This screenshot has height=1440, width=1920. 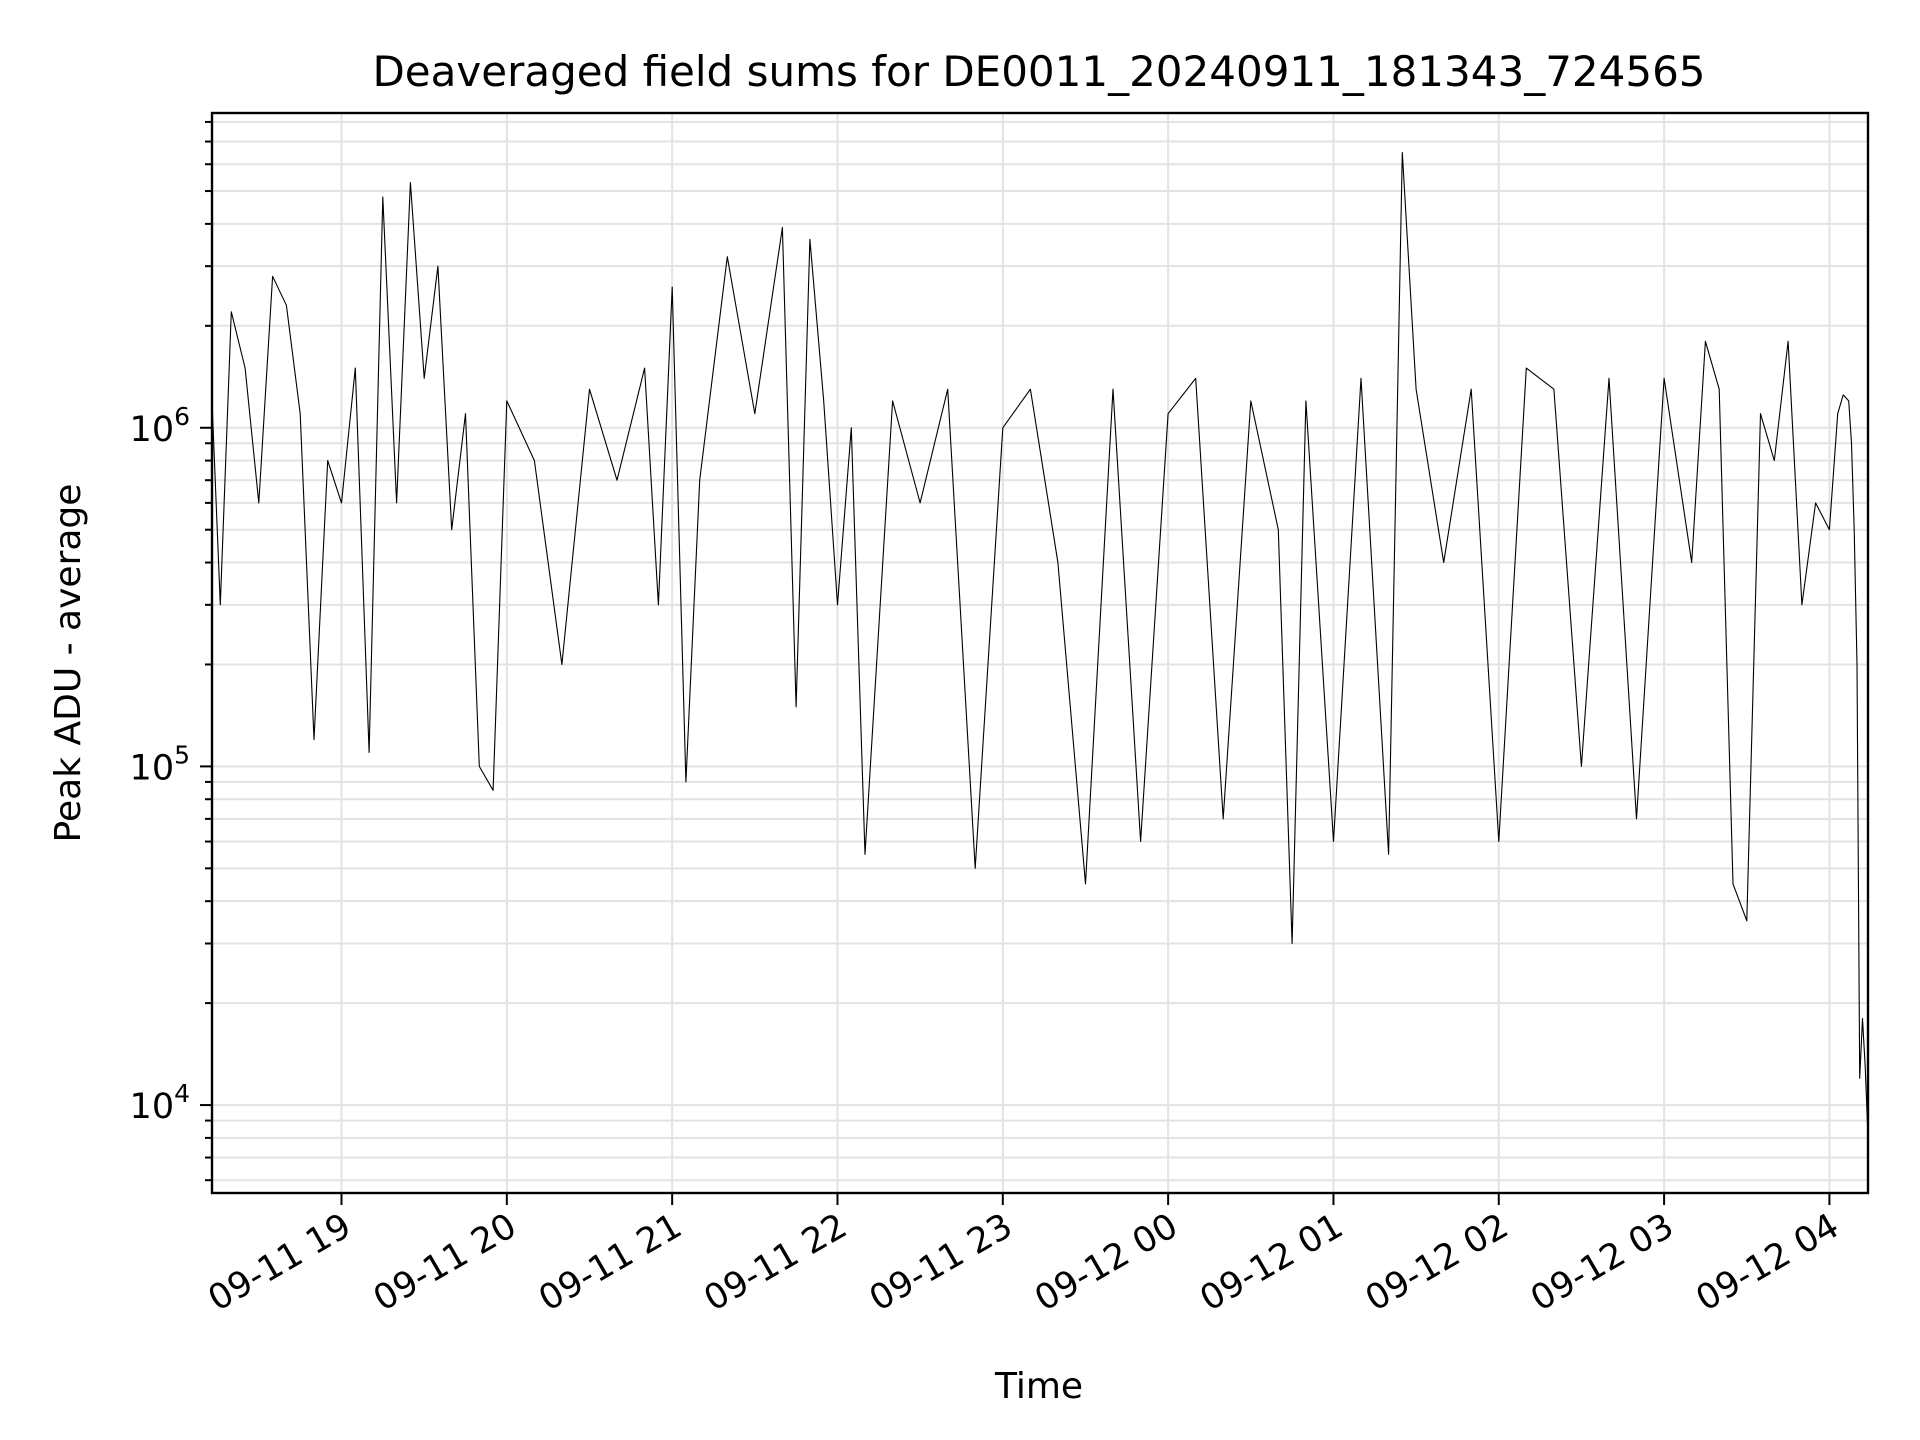 What do you see at coordinates (1106, 1262) in the screenshot?
I see `x-tick-label: 09-12 00` at bounding box center [1106, 1262].